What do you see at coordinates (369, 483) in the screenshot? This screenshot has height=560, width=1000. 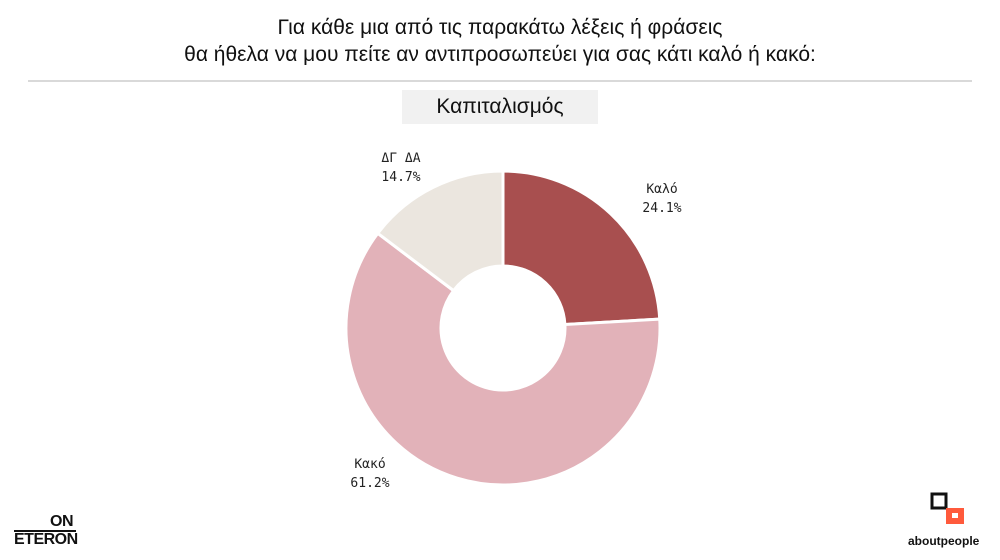 I see `slice-kako-value-label: 61.2%` at bounding box center [369, 483].